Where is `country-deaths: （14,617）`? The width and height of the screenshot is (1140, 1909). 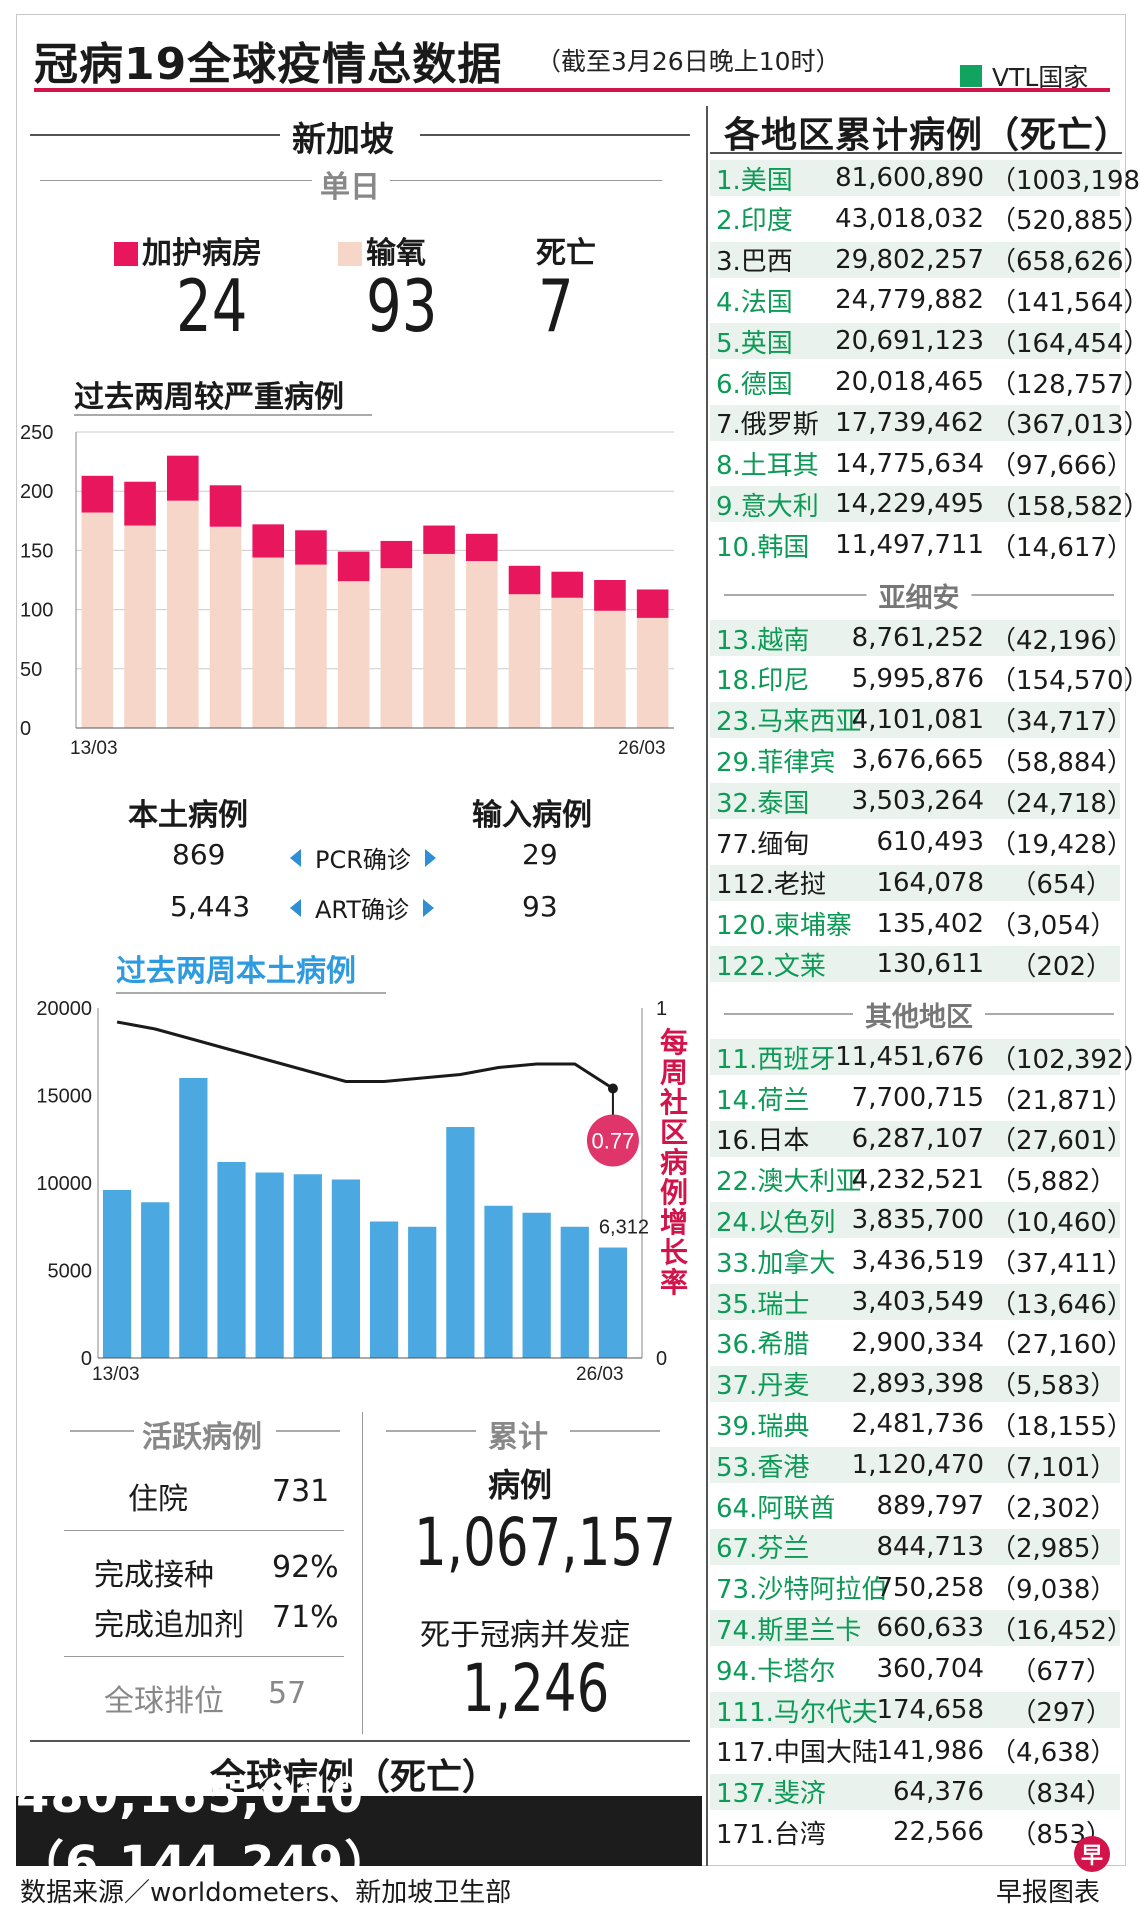
country-deaths: （14,617） is located at coordinates (1061, 547).